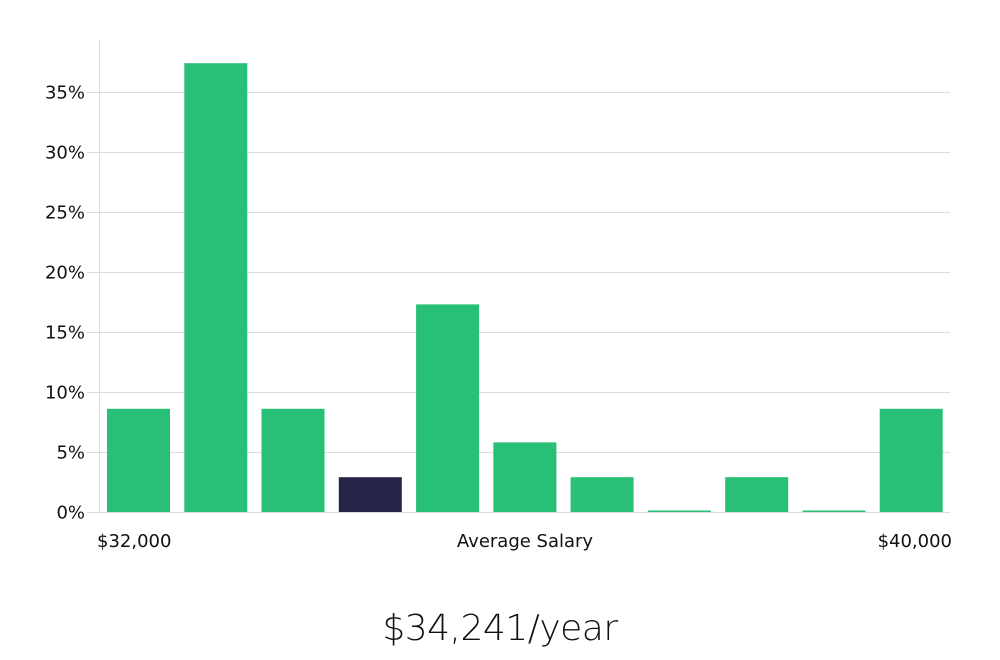 The image size is (1000, 660). I want to click on y-tick-label: 0%, so click(70, 513).